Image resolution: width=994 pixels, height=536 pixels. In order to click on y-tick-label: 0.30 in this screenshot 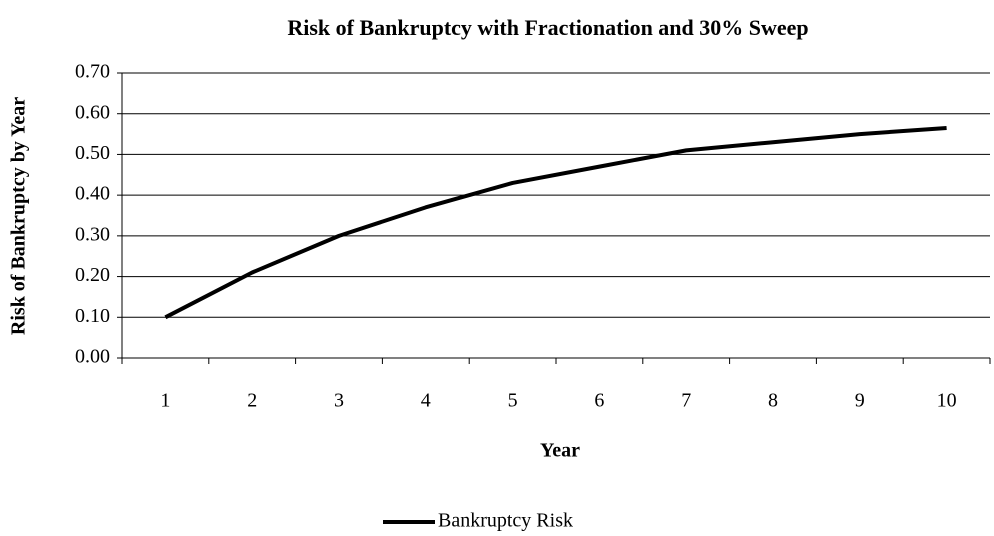, I will do `click(92, 234)`.